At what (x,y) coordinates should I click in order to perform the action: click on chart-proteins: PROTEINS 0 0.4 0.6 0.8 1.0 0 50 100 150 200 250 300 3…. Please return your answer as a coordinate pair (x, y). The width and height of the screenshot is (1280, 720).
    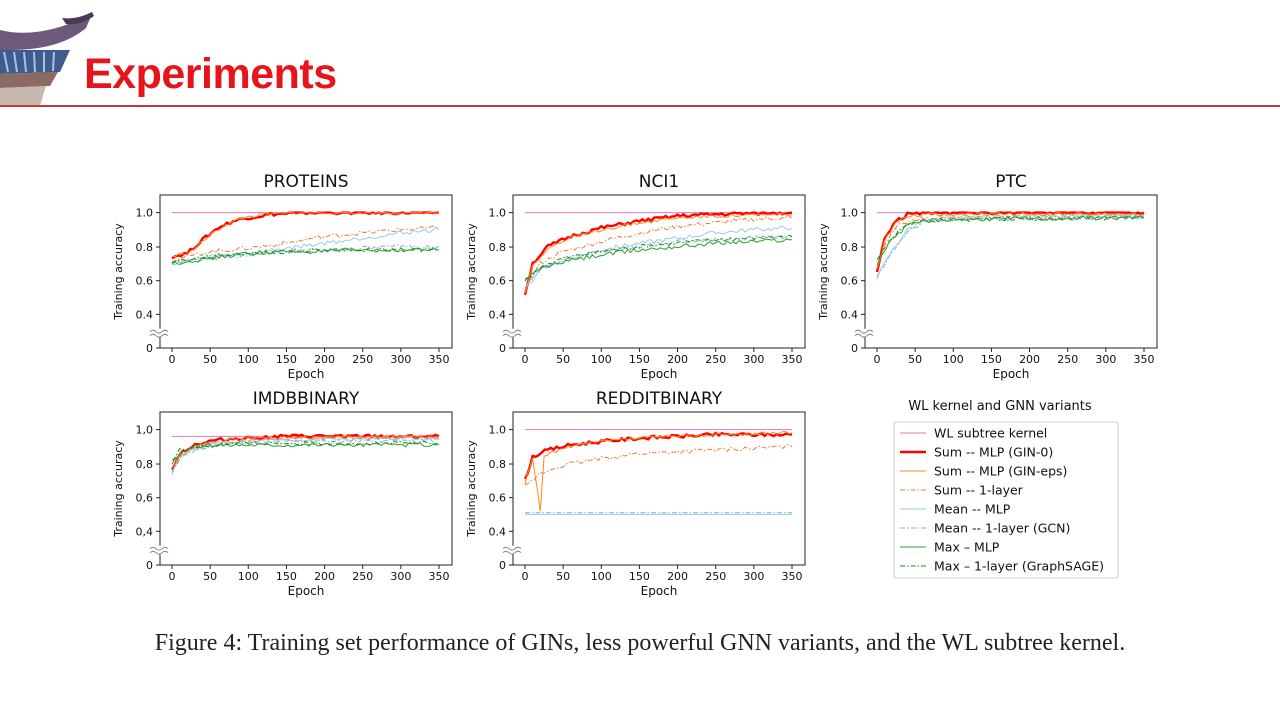
    Looking at the image, I should click on (282, 276).